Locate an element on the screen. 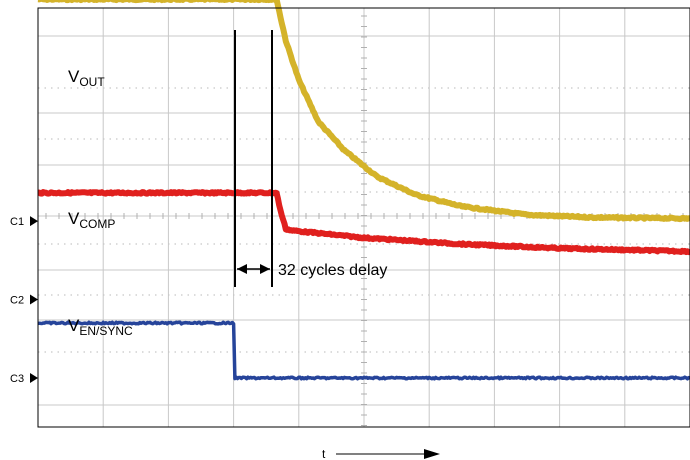 This screenshot has height=460, width=690. trace-label-vcomp: VCOMP is located at coordinates (91, 220).